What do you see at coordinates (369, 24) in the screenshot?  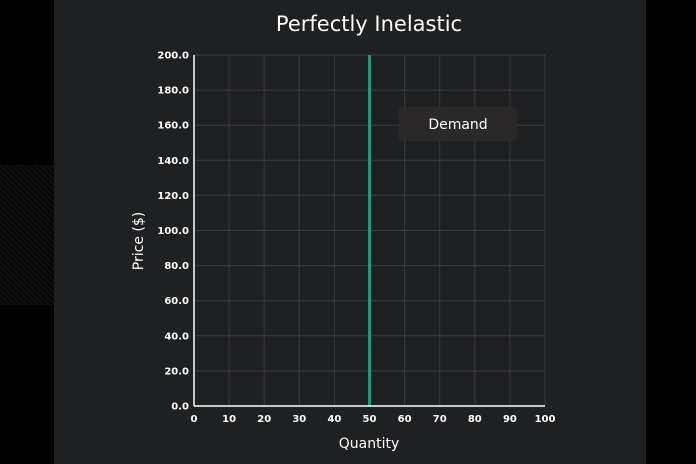 I see `chart-title: Perfectly Inelastic` at bounding box center [369, 24].